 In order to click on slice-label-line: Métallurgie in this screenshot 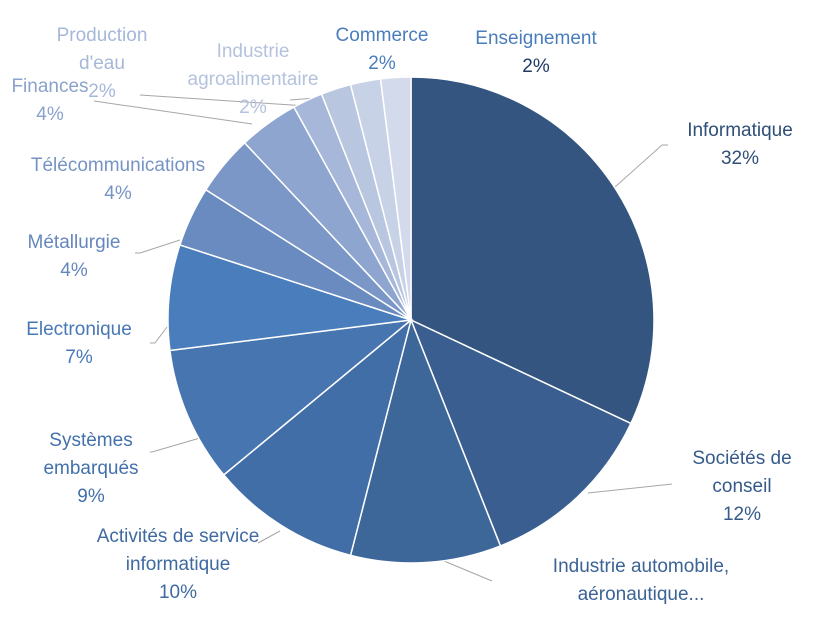, I will do `click(74, 242)`.